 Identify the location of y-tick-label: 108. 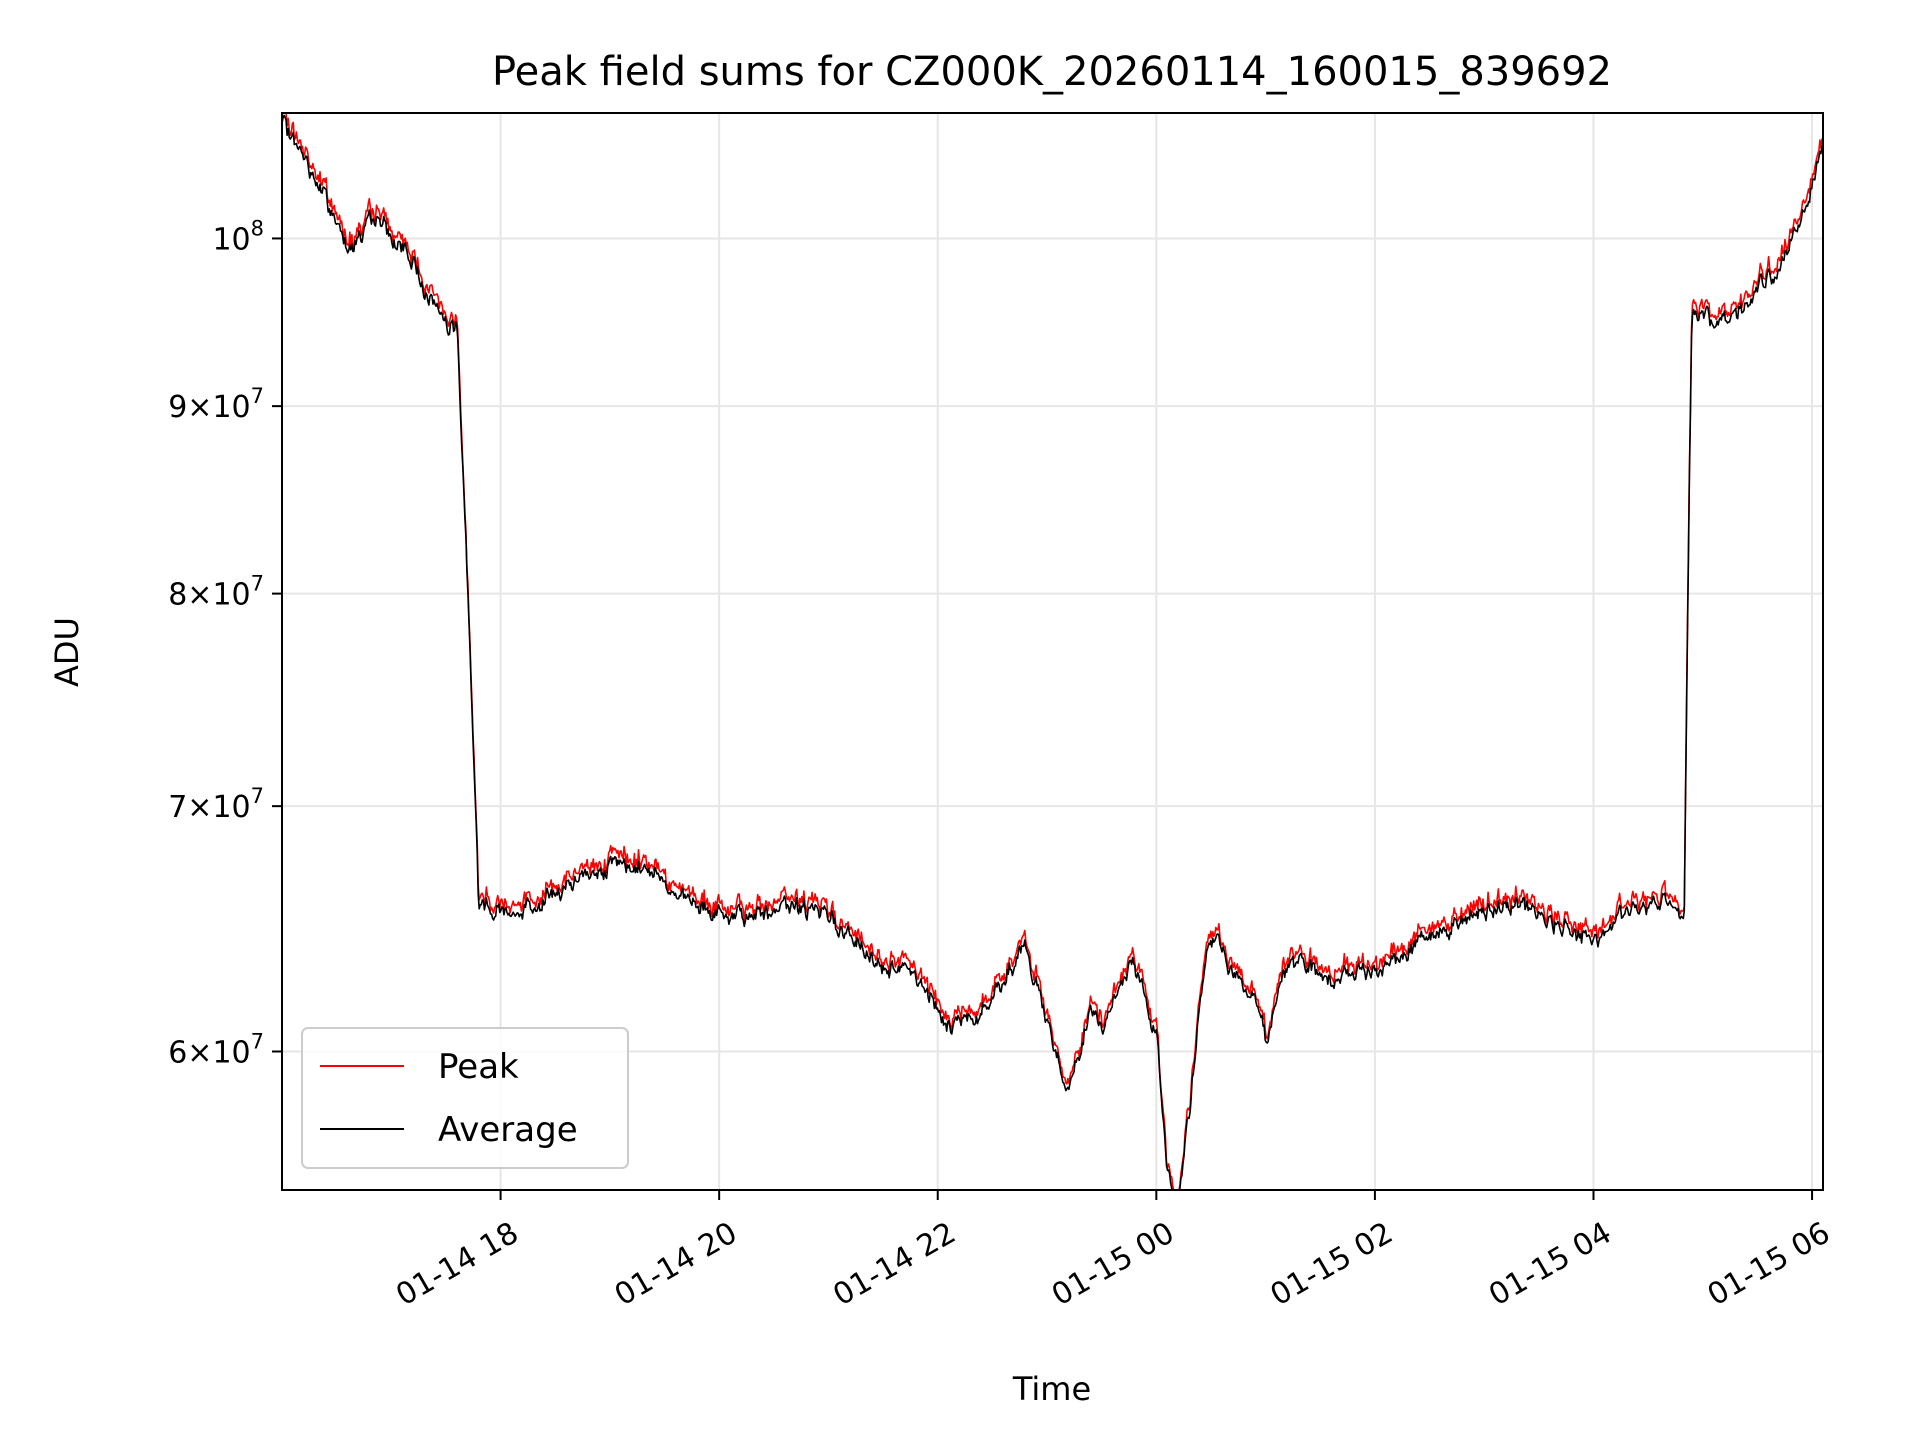
(238, 236).